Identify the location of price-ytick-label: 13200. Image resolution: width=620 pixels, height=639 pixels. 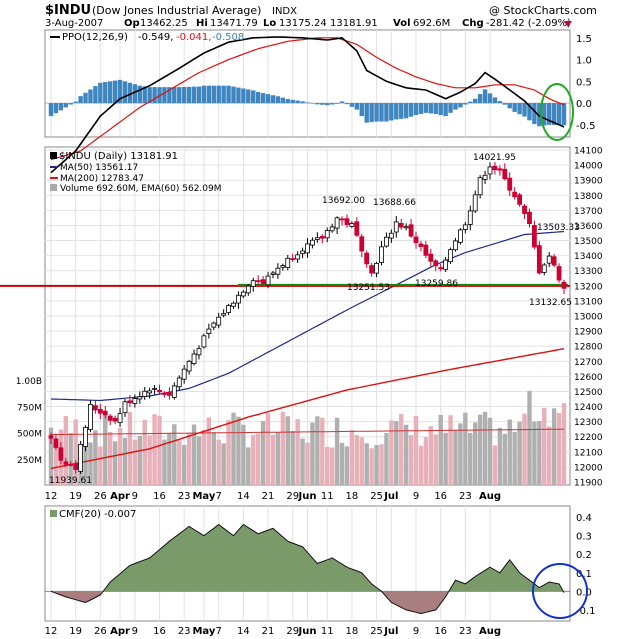
(588, 287).